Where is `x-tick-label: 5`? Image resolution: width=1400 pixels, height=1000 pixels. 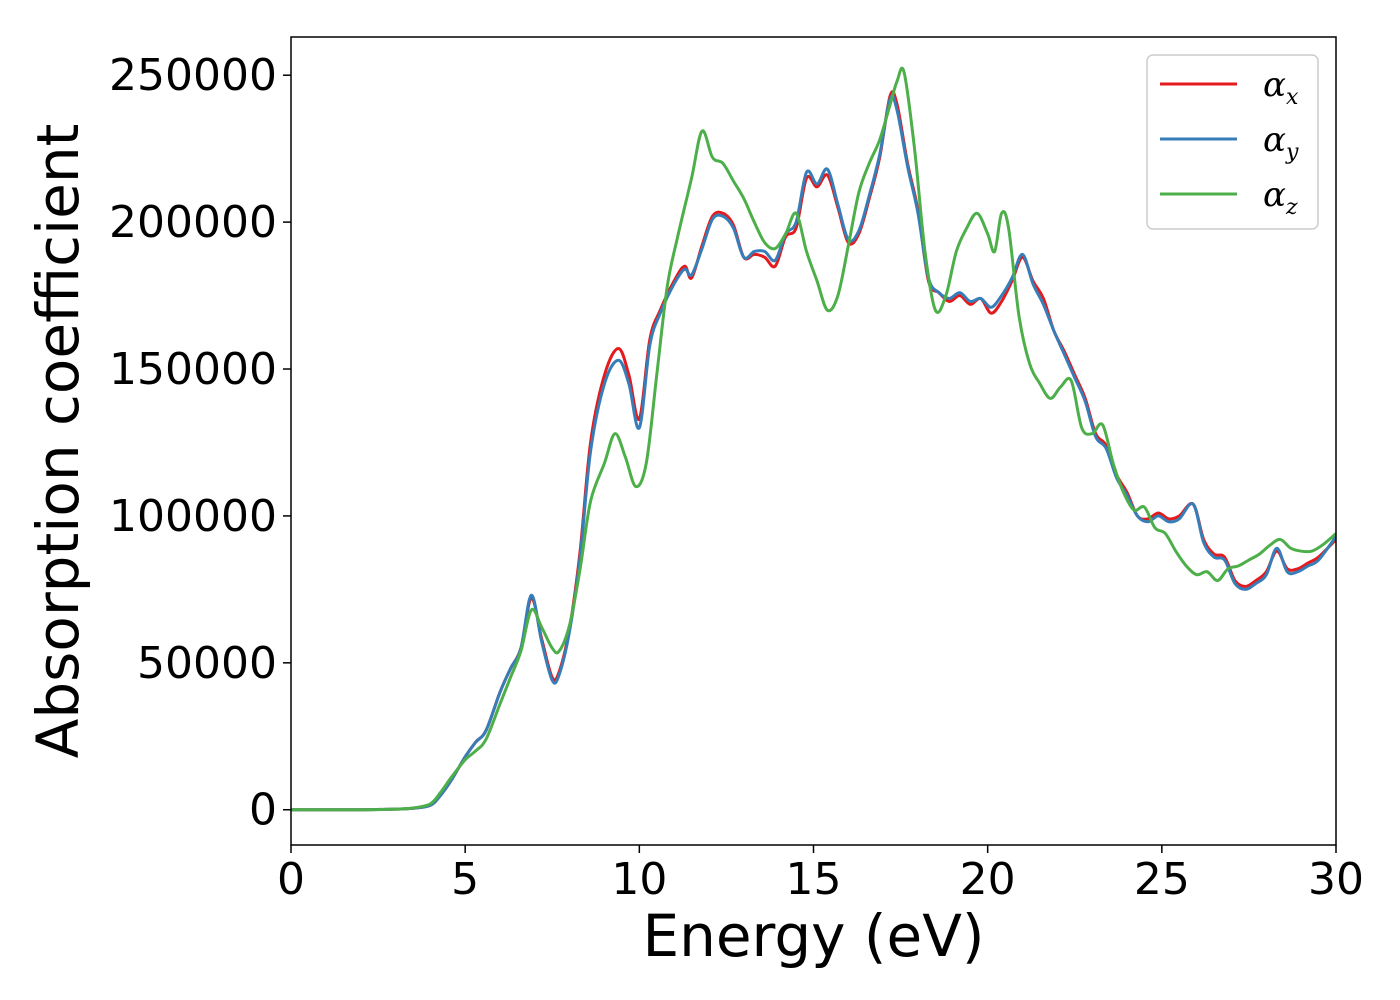
x-tick-label: 5 is located at coordinates (465, 879).